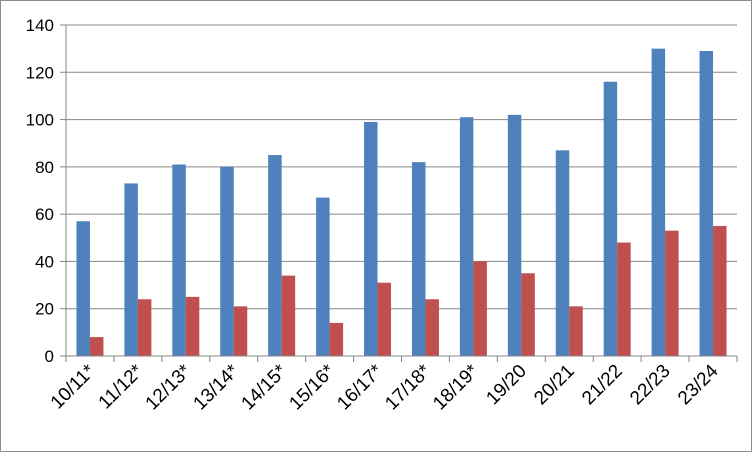 The image size is (752, 452). I want to click on x-category-label: 16/17*, so click(360, 387).